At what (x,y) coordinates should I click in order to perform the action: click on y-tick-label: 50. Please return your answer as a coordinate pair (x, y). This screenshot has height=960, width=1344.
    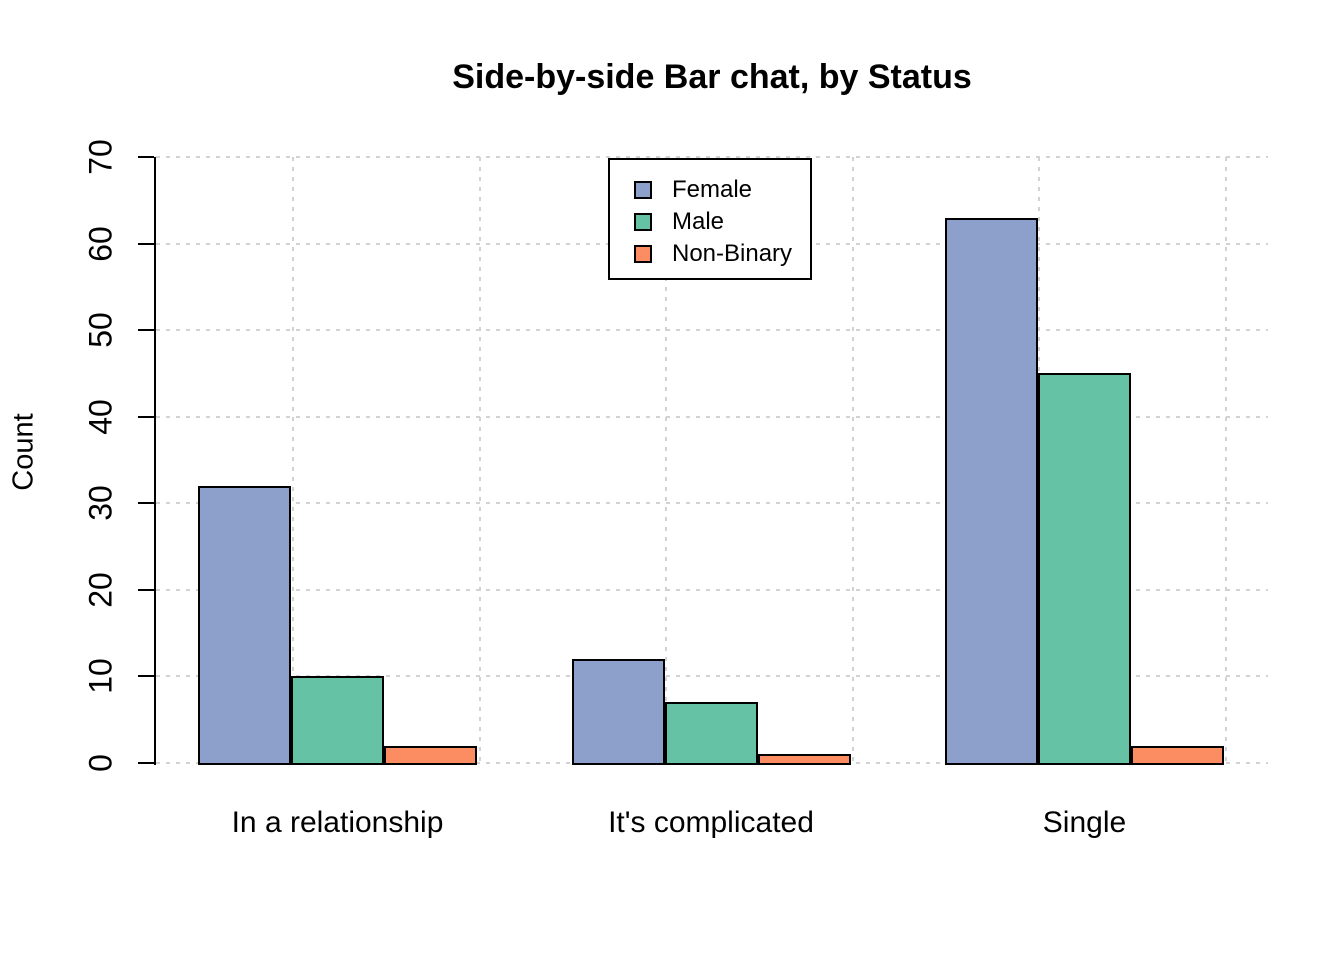
    Looking at the image, I should click on (100, 330).